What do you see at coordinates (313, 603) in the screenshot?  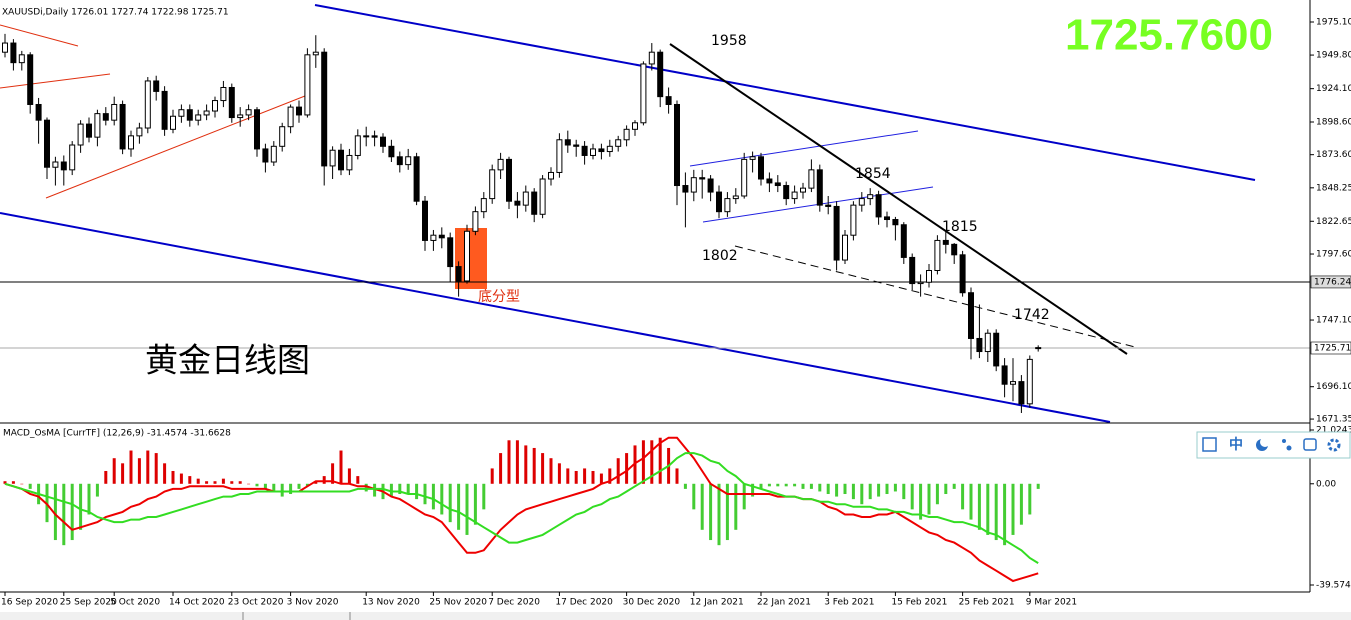 I see `x-tick-label: 3 Nov 2020` at bounding box center [313, 603].